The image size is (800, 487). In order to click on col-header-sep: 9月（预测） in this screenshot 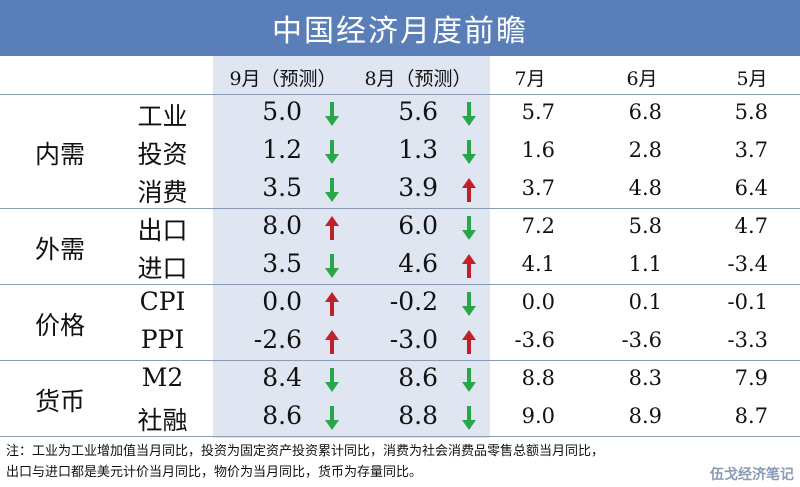, I will do `click(283, 79)`.